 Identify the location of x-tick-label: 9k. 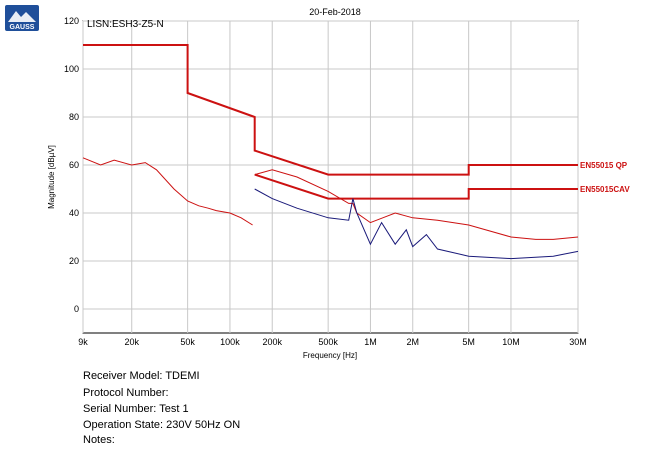
(83, 342).